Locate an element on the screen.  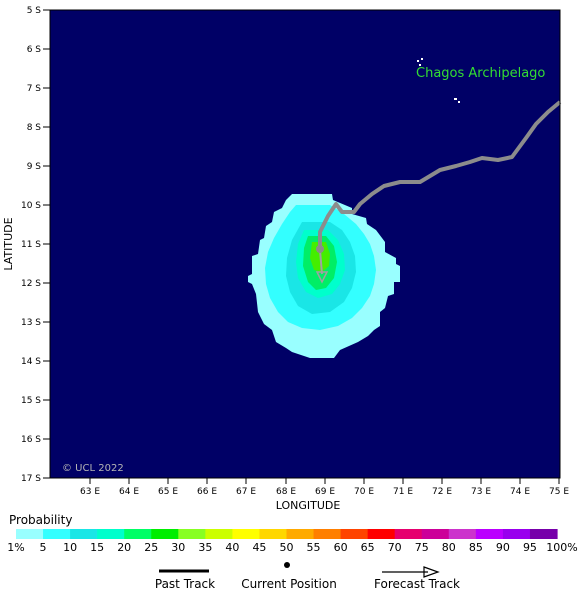
legend-tick-label: 35 is located at coordinates (205, 547).